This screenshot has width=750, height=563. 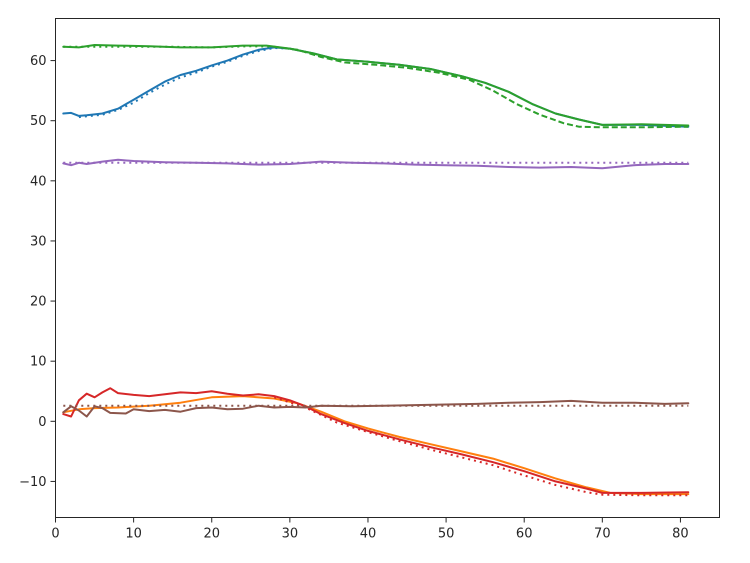 What do you see at coordinates (32, 482) in the screenshot?
I see `y-tick-label: −10` at bounding box center [32, 482].